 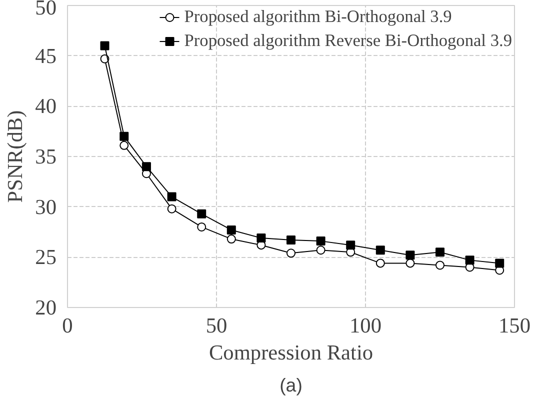 What do you see at coordinates (291, 352) in the screenshot?
I see `x-axis-title: Compression Ratio` at bounding box center [291, 352].